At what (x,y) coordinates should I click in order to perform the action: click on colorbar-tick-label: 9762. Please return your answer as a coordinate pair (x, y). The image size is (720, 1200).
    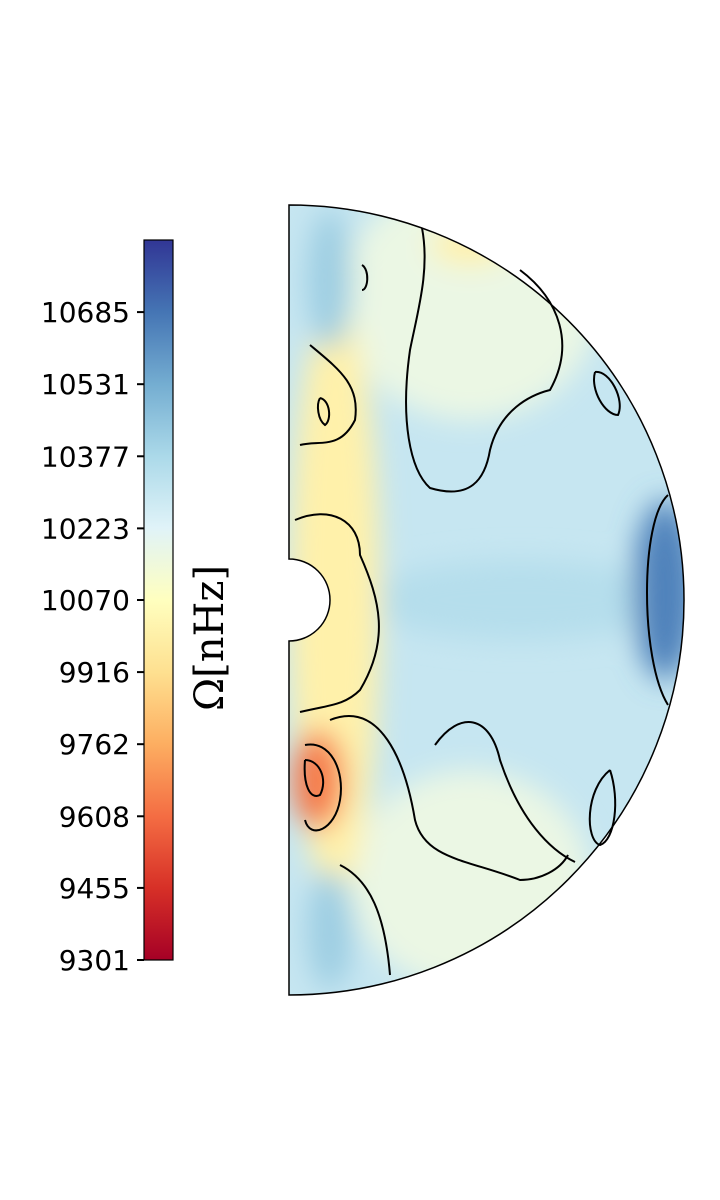
    Looking at the image, I should click on (94, 744).